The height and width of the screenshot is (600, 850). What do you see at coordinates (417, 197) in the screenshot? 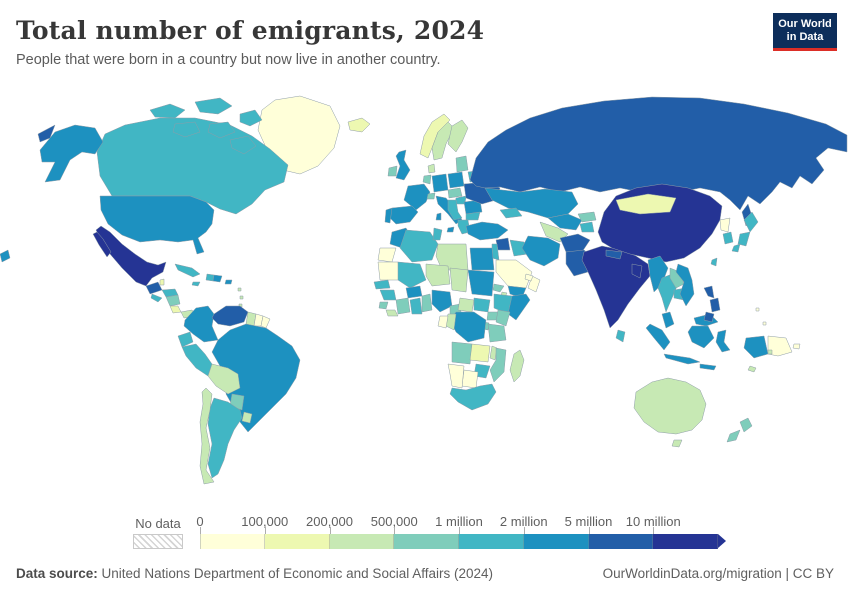
I see `country-france` at bounding box center [417, 197].